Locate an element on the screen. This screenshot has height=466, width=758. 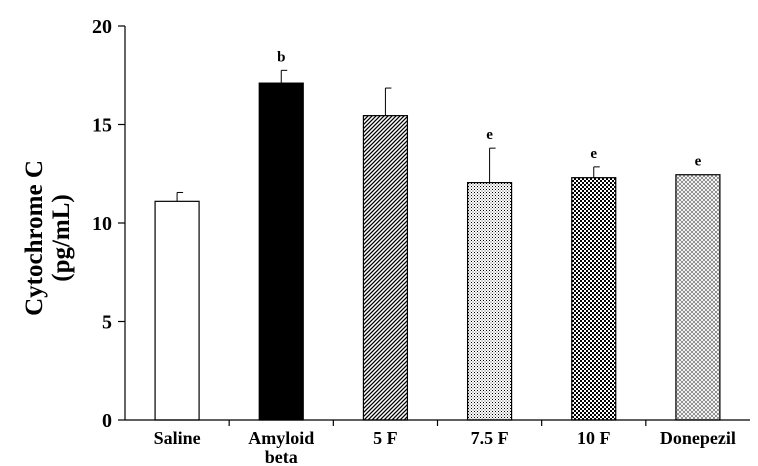
x-tick-label: 7.5 F is located at coordinates (490, 438).